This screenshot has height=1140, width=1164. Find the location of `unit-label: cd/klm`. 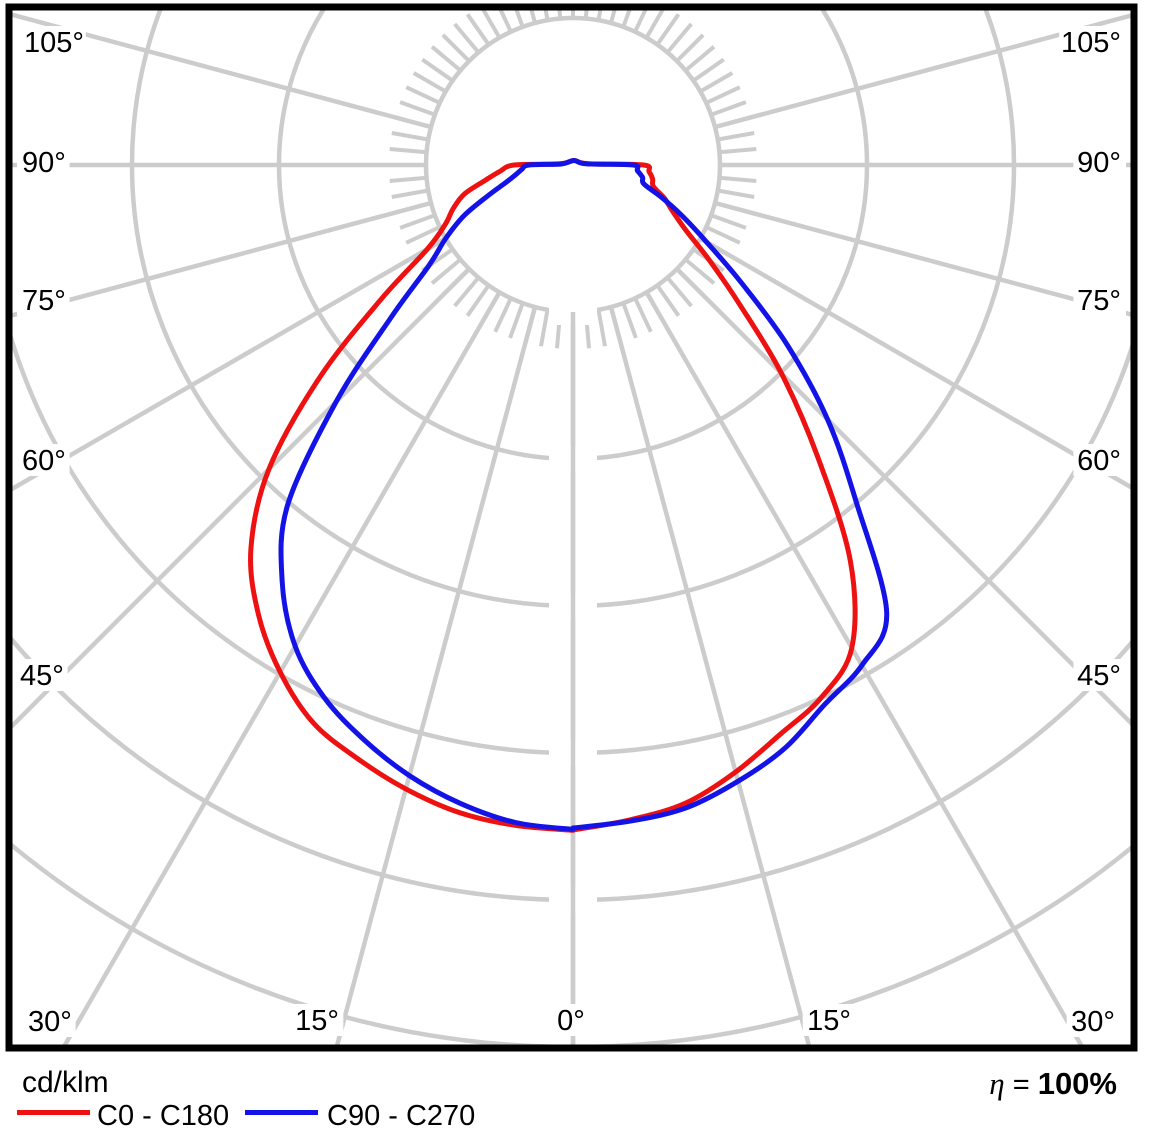

unit-label: cd/klm is located at coordinates (65, 1082).